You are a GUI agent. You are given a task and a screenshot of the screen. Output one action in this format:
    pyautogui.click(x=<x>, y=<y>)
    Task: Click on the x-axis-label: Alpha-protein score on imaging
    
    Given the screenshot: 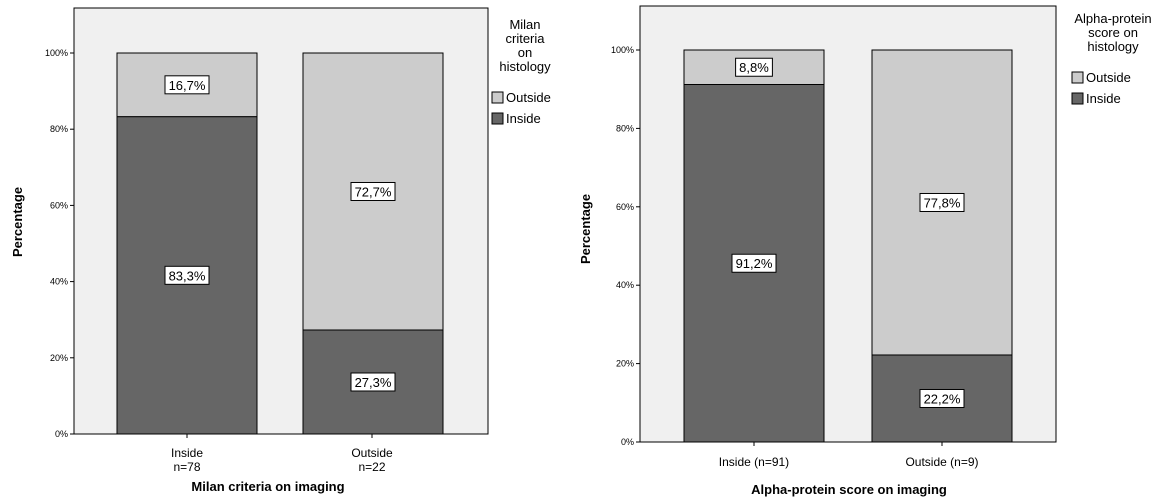 What is the action you would take?
    pyautogui.click(x=849, y=489)
    